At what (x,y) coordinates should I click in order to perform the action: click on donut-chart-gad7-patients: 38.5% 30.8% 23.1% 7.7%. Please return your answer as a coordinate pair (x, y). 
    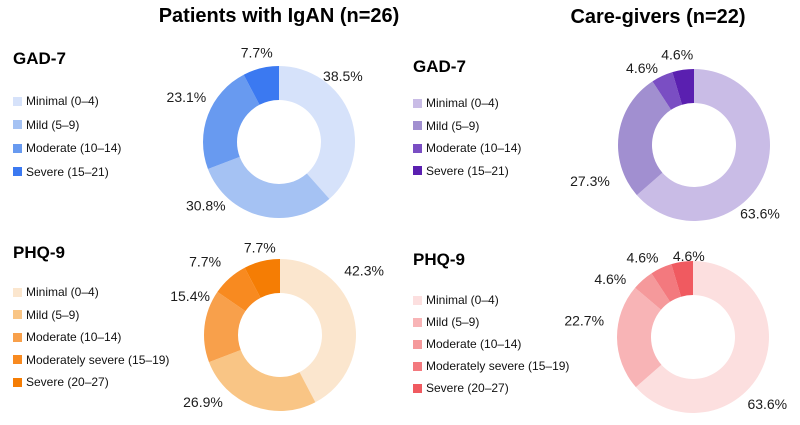
    Looking at the image, I should click on (265, 132).